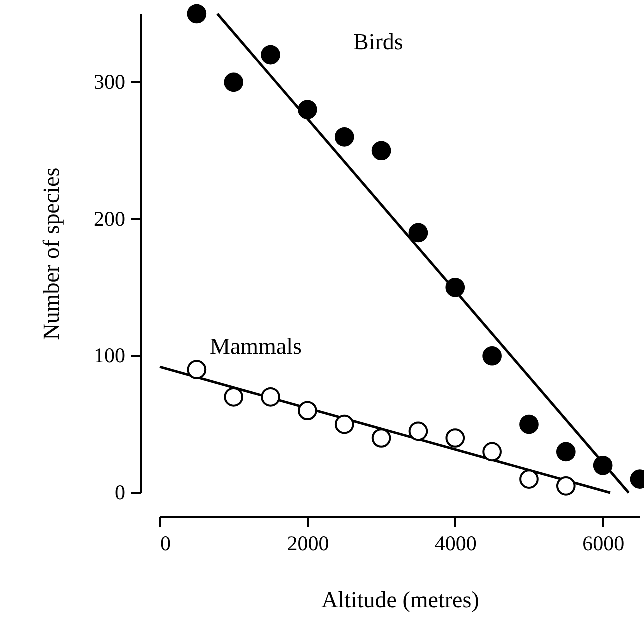  I want to click on y-tick-label: 300, so click(110, 82).